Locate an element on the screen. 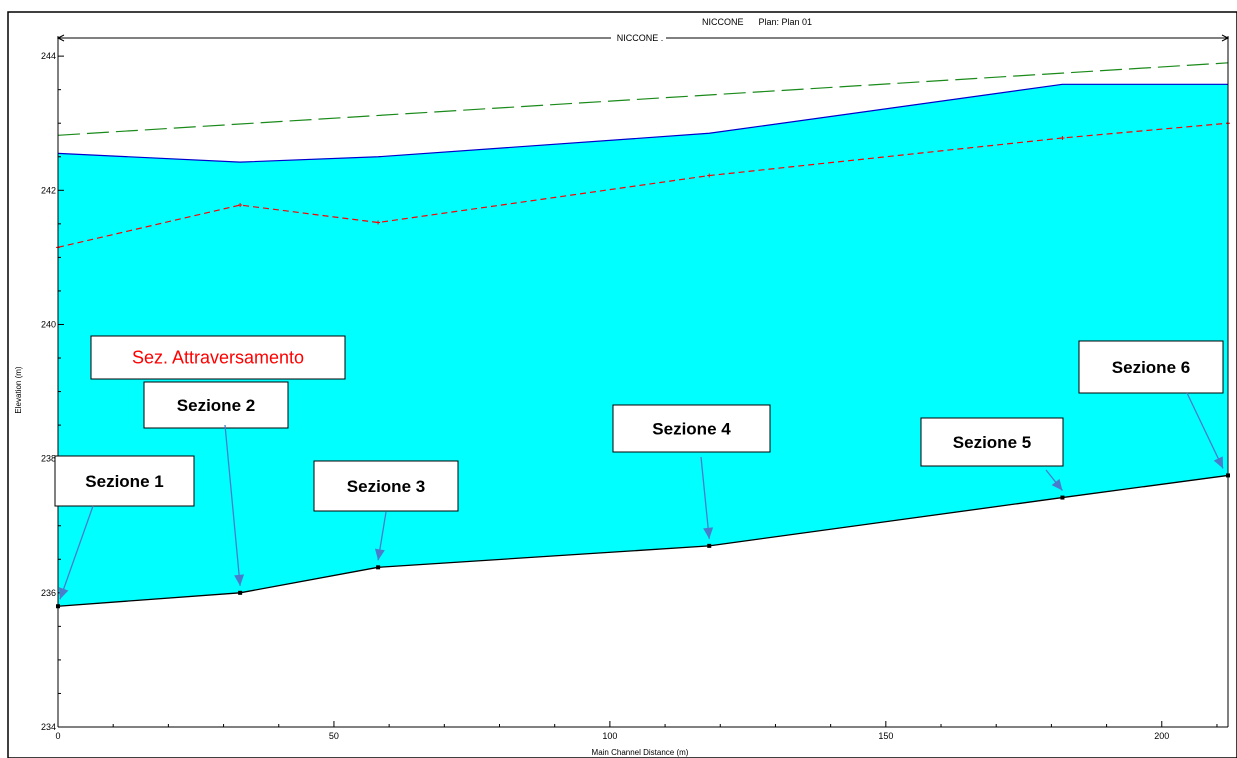 The height and width of the screenshot is (758, 1237). y-tick-label: 244 is located at coordinates (48, 56).